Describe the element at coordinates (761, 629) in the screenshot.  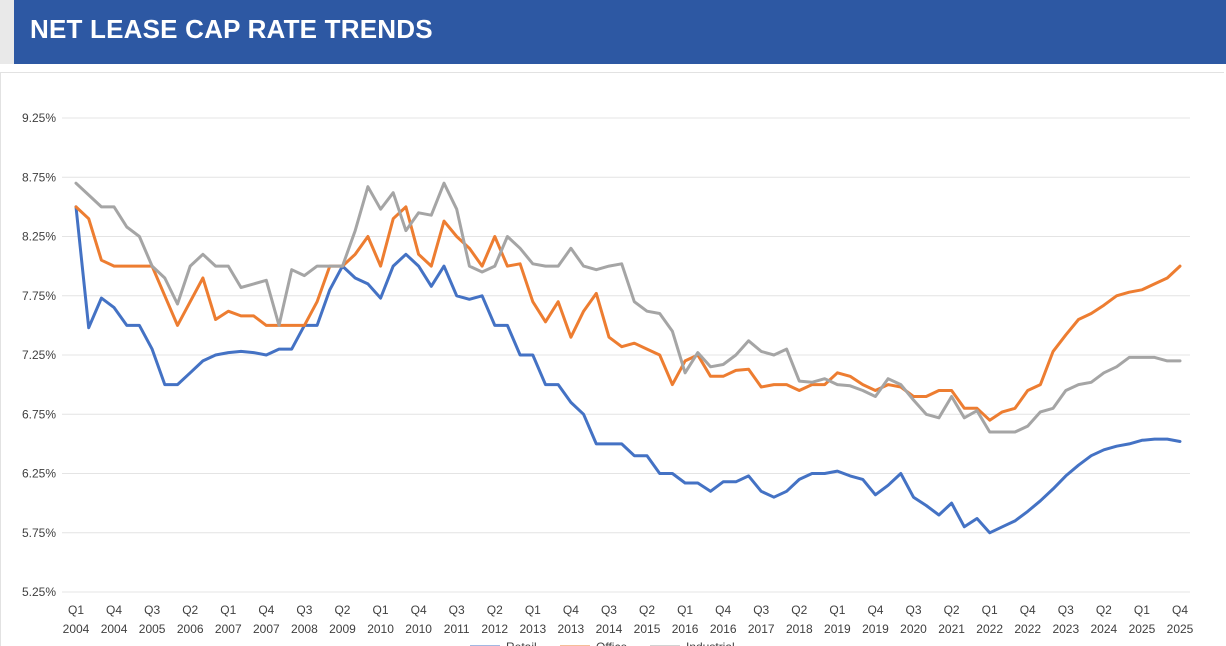
I see `x-tick-label: 2017` at that location.